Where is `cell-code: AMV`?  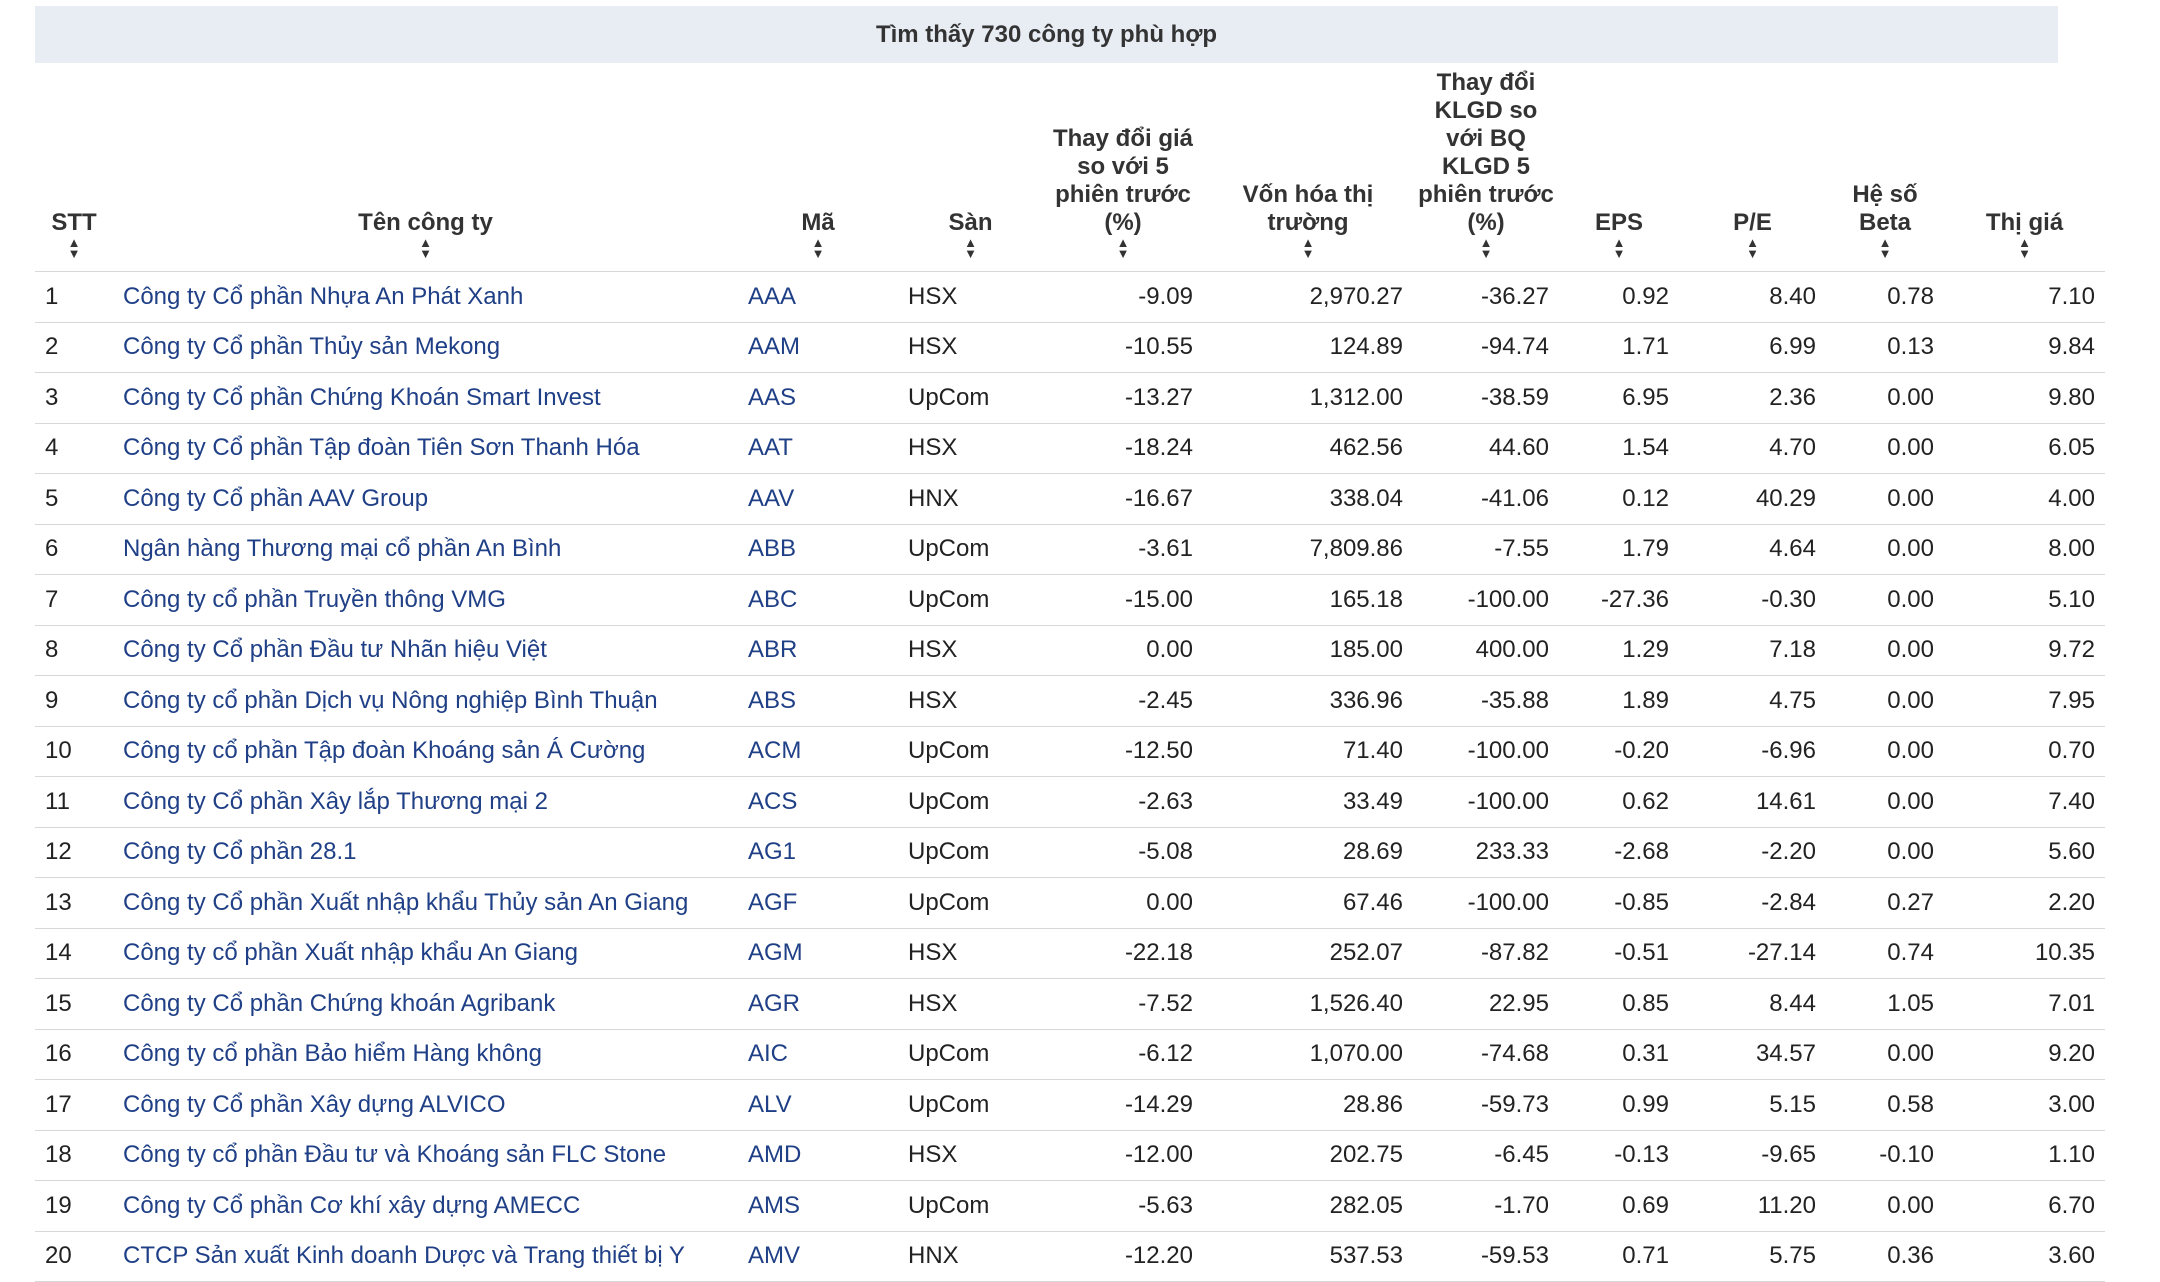
cell-code: AMV is located at coordinates (818, 1256).